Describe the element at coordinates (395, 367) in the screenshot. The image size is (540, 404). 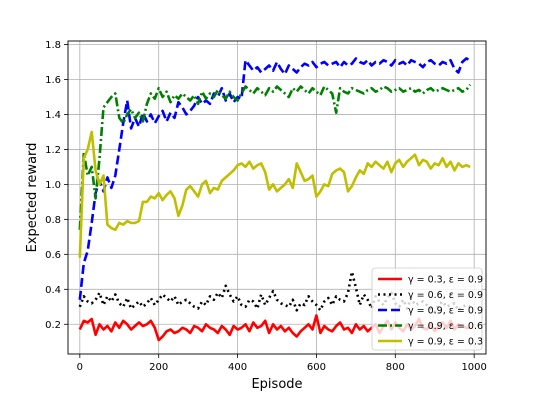
I see `x-tick-label: 800` at that location.